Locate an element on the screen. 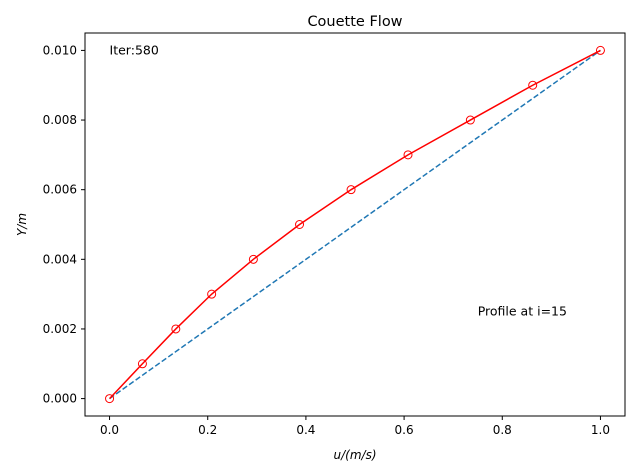 This screenshot has width=640, height=476. y-axis-label: Y/m is located at coordinates (22, 224).